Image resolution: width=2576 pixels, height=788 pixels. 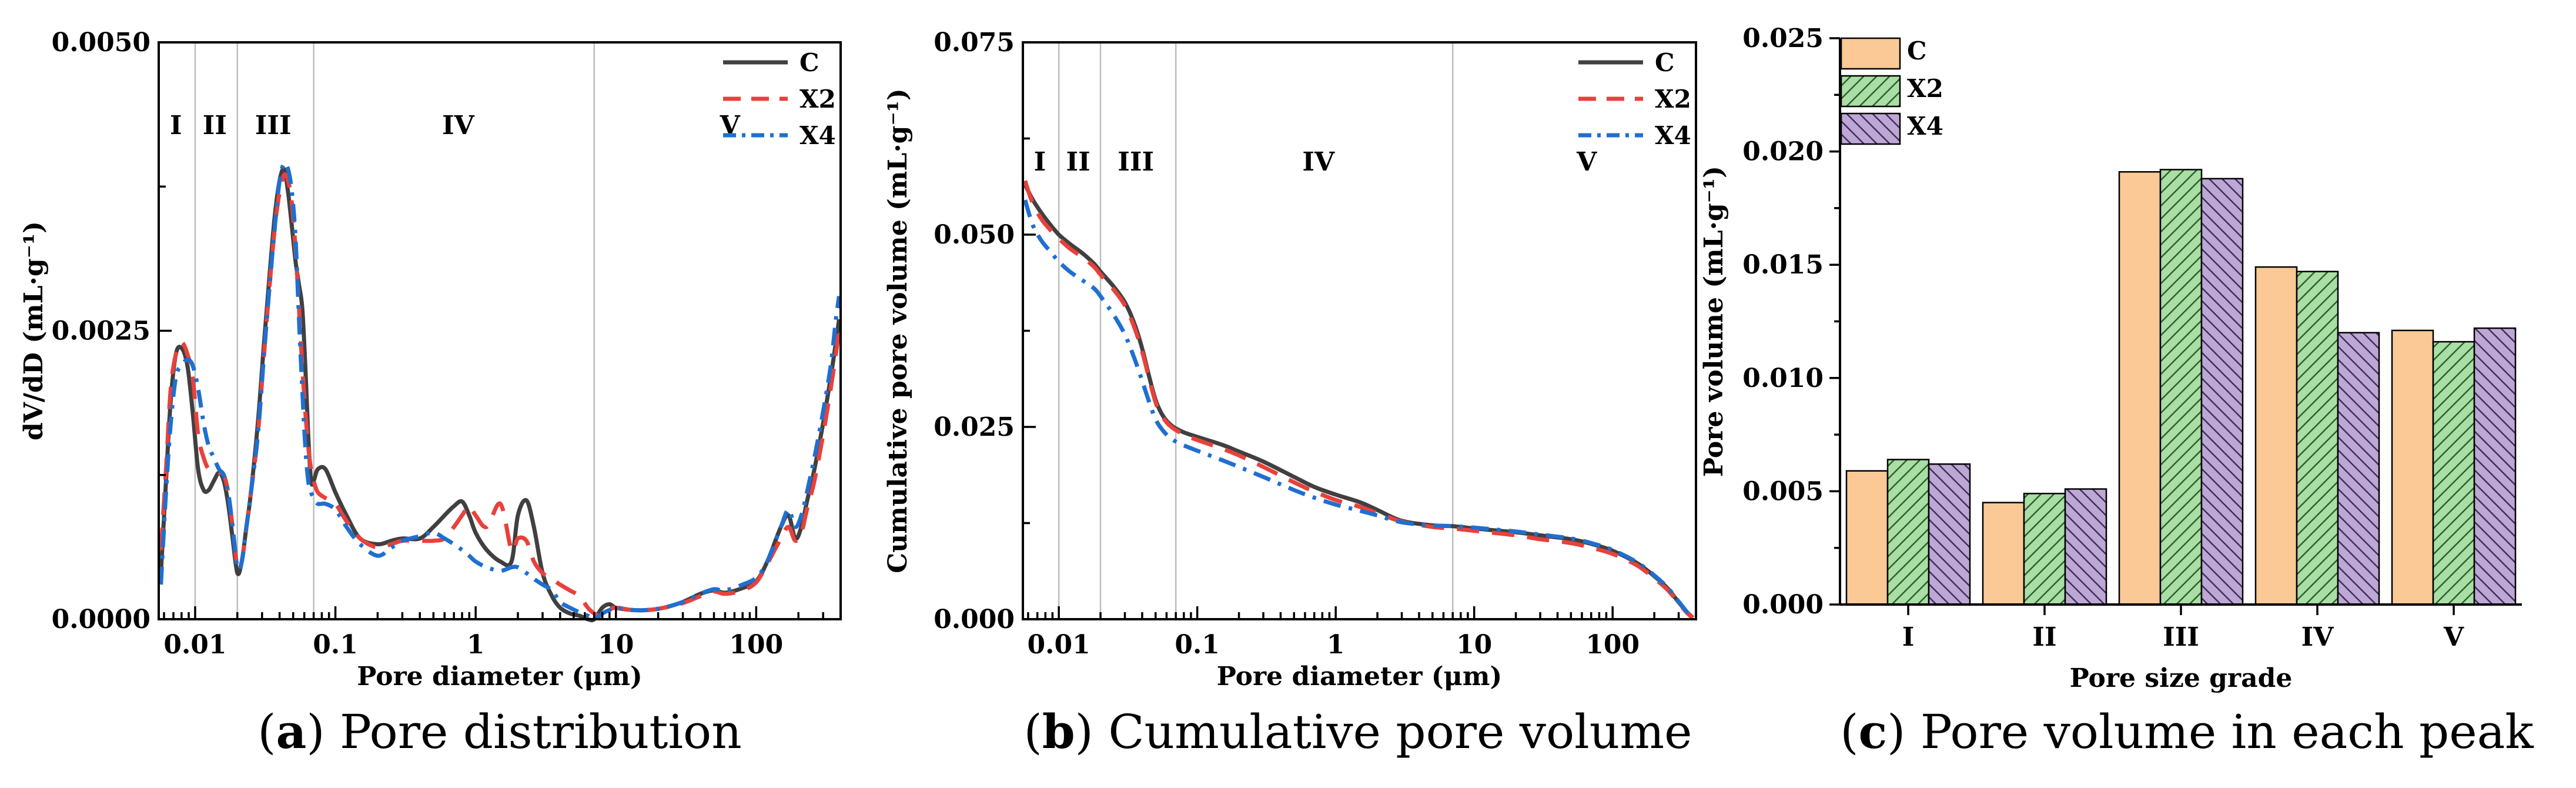 I want to click on x-axis-title: Pore size grade, so click(x=2181, y=678).